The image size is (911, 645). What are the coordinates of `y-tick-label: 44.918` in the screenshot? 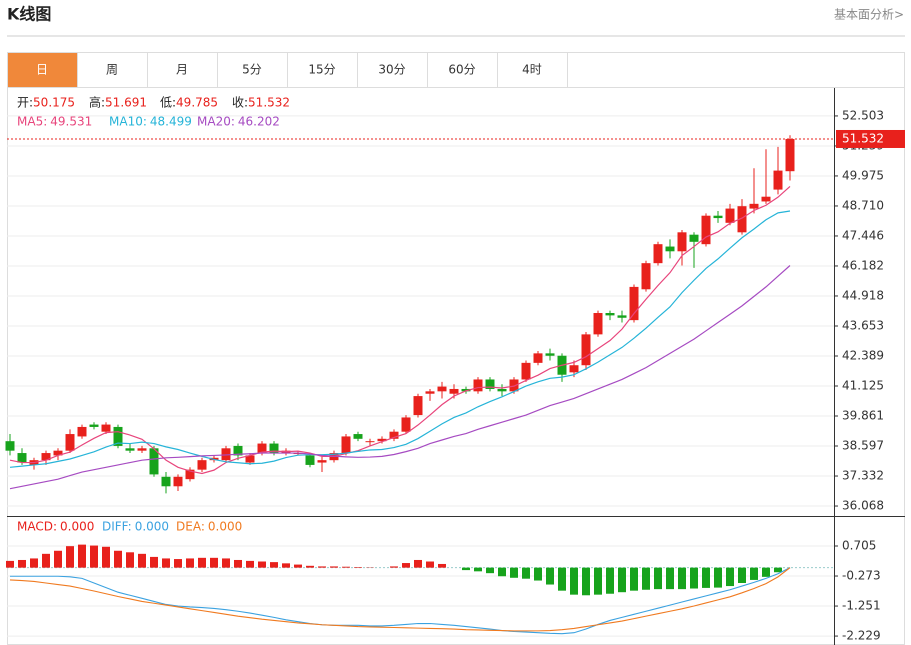 It's located at (863, 295).